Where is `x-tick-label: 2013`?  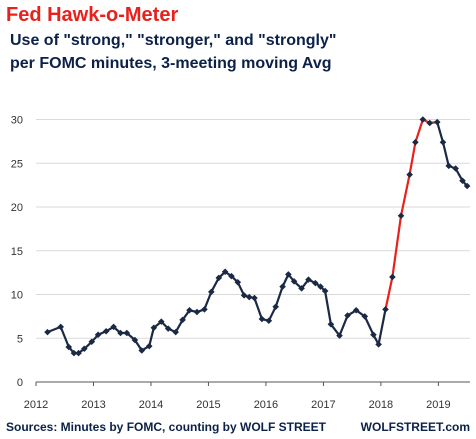
x-tick-label: 2013 is located at coordinates (93, 405).